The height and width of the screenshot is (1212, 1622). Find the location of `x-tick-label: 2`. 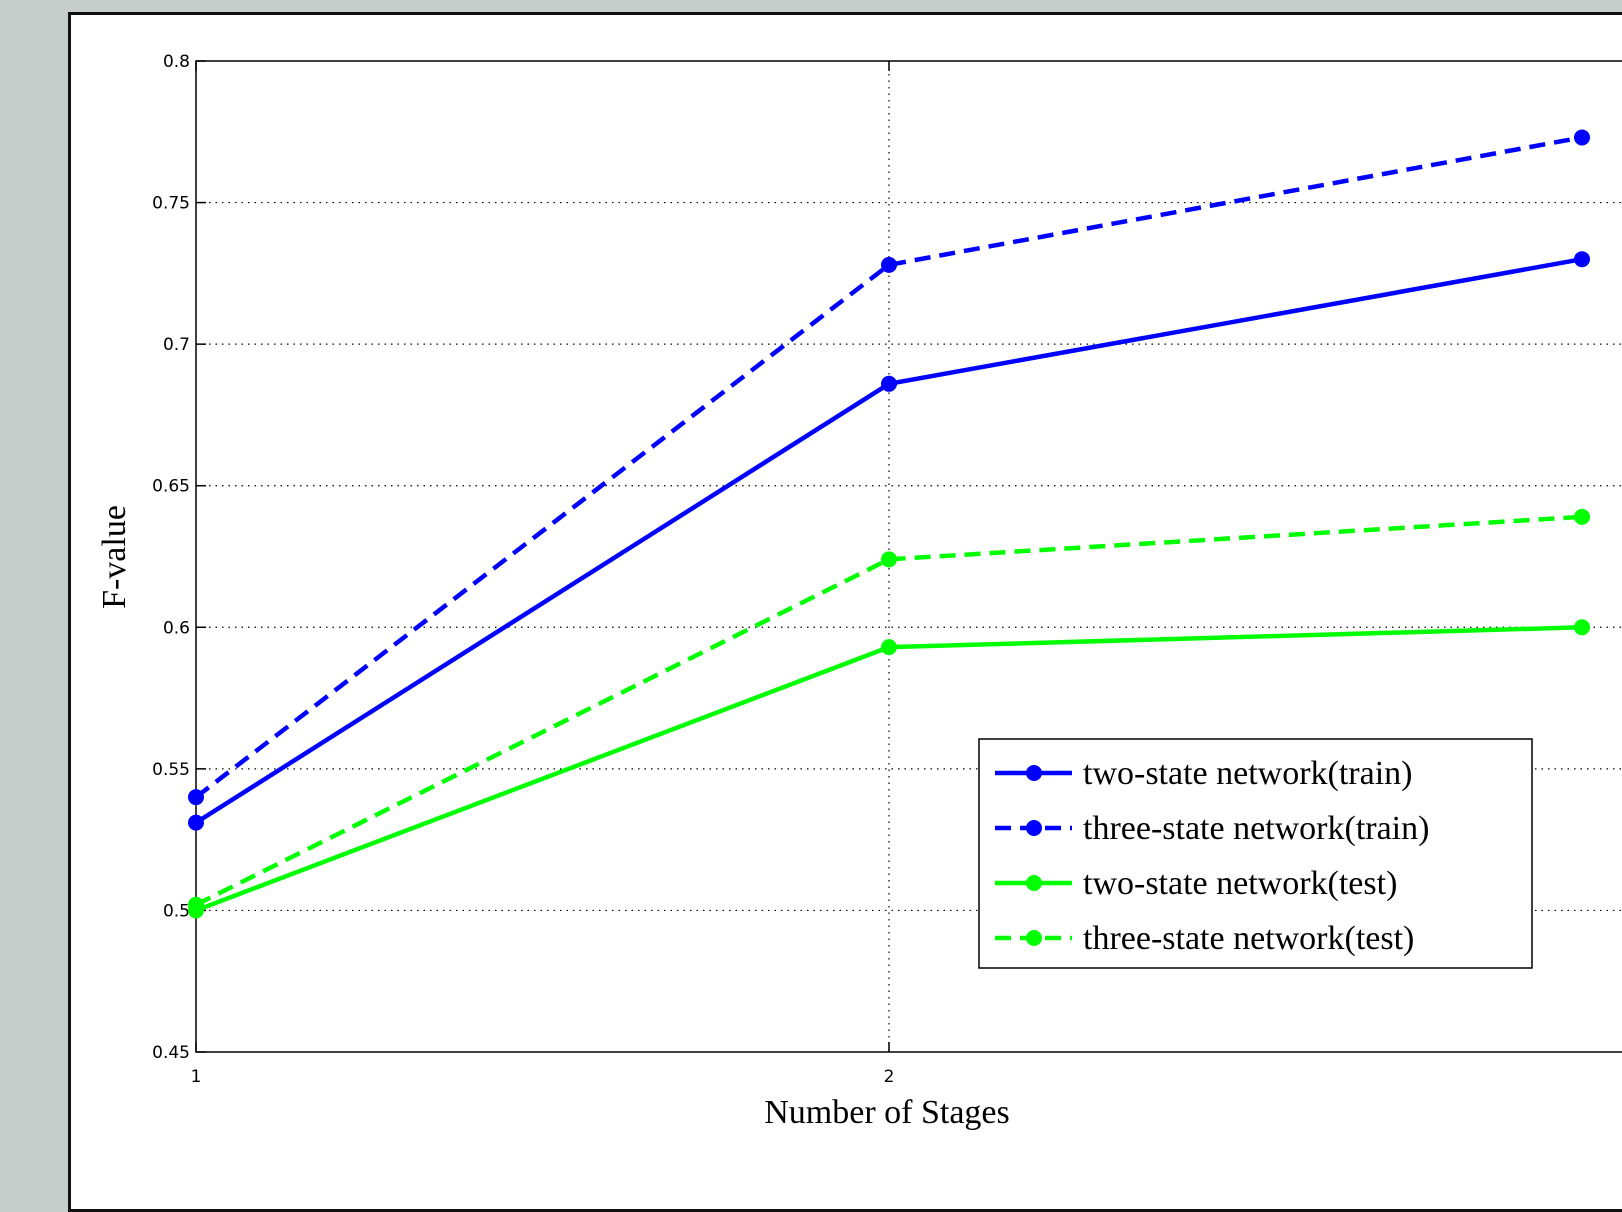

x-tick-label: 2 is located at coordinates (889, 1077).